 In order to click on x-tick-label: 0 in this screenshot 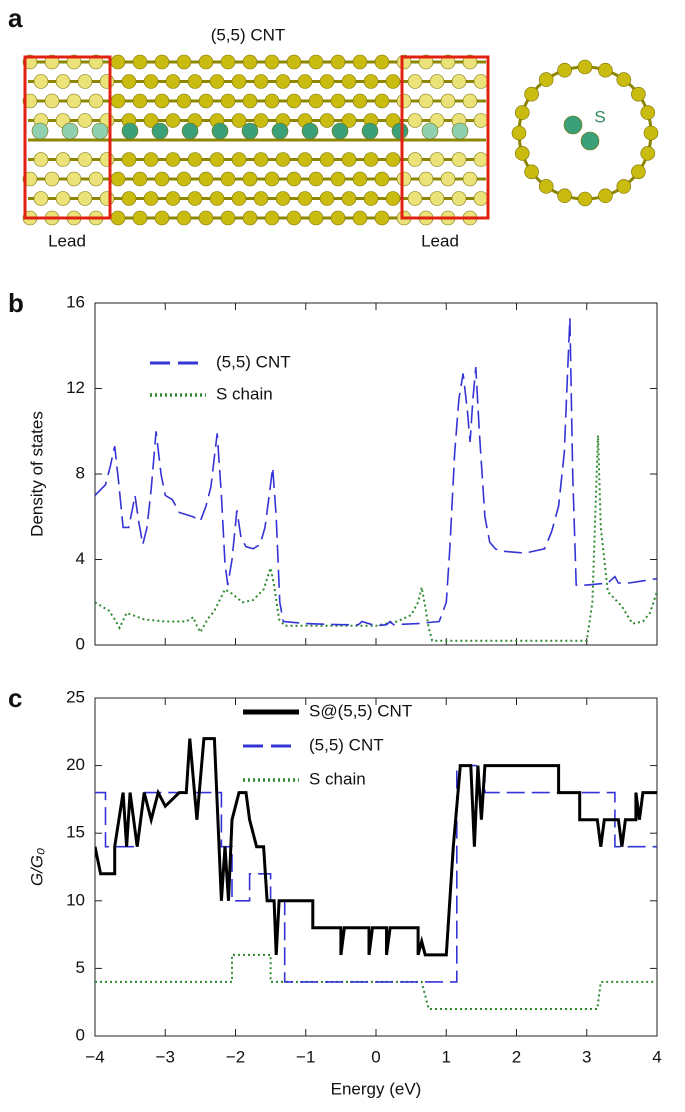, I will do `click(375, 1056)`.